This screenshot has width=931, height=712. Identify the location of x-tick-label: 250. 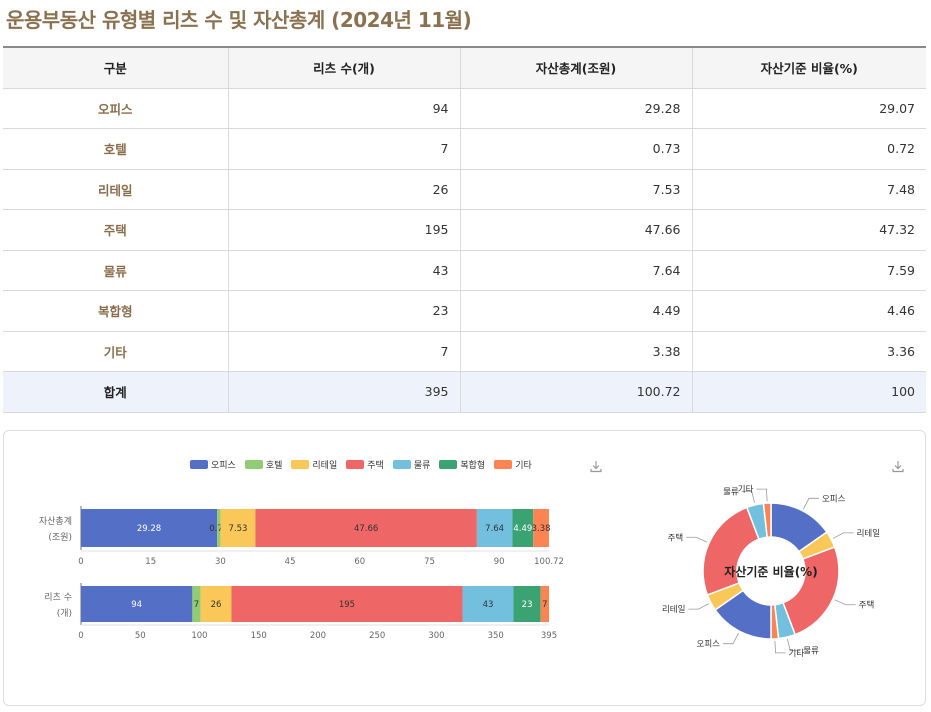
(377, 636).